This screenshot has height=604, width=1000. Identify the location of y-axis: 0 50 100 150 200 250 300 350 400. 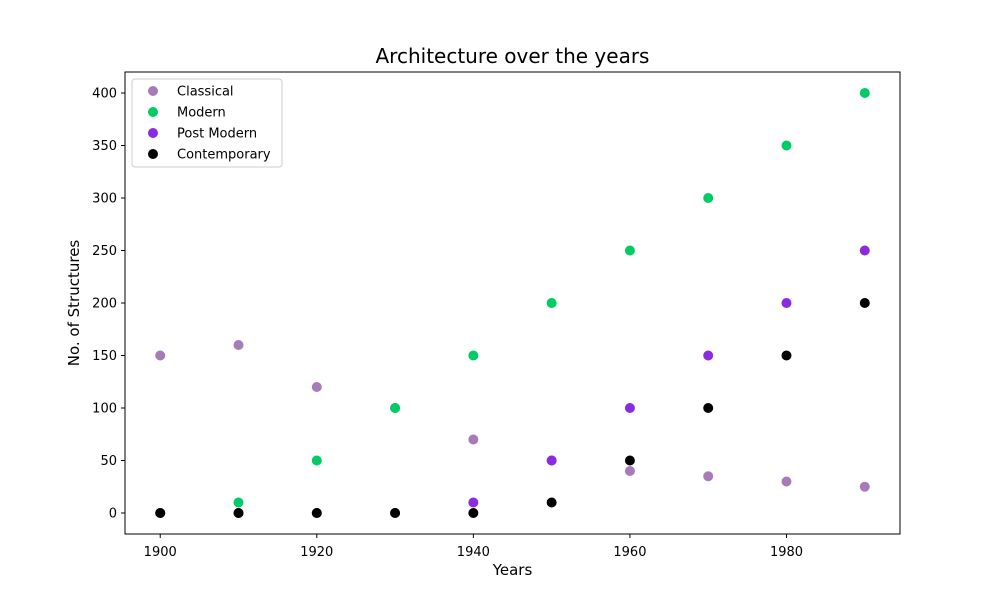
(108, 304).